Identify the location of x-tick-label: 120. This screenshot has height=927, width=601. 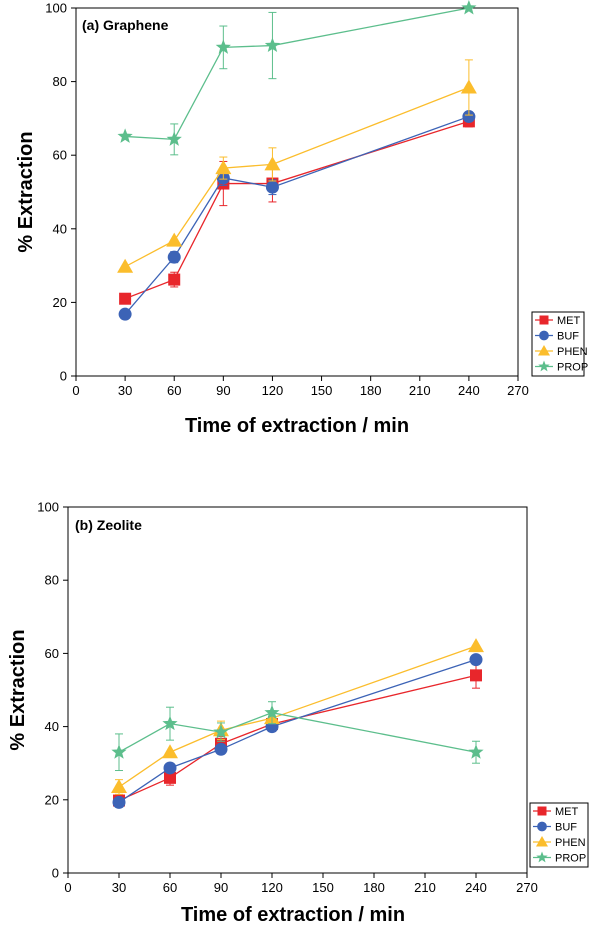
(272, 887).